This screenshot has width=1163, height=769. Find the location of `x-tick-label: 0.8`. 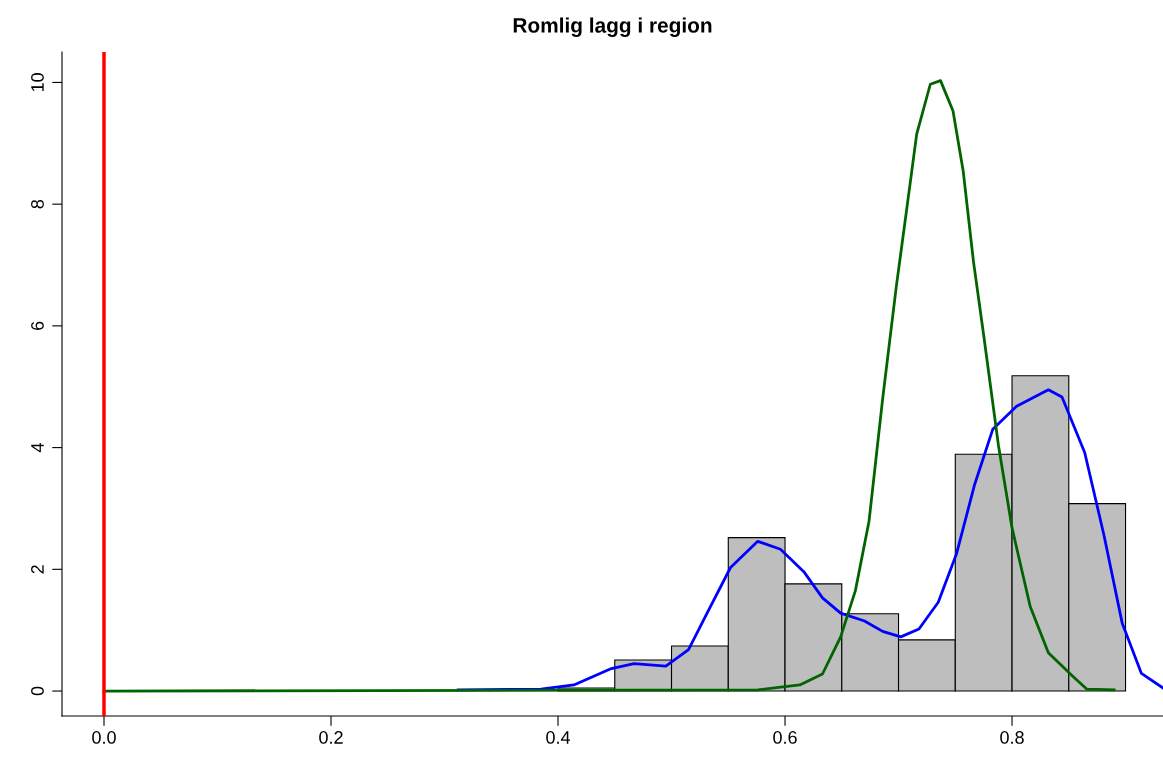

x-tick-label: 0.8 is located at coordinates (1012, 737).